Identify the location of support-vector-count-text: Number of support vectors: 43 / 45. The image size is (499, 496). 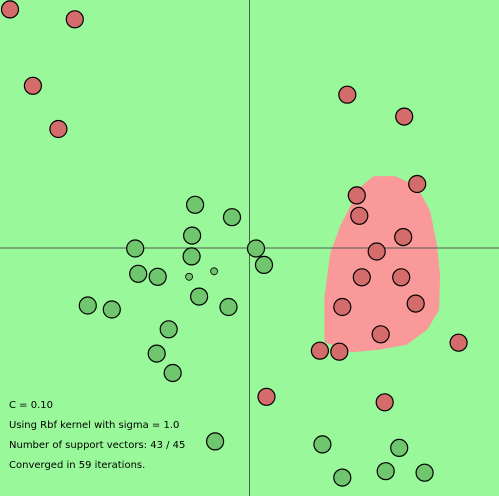
(97, 445).